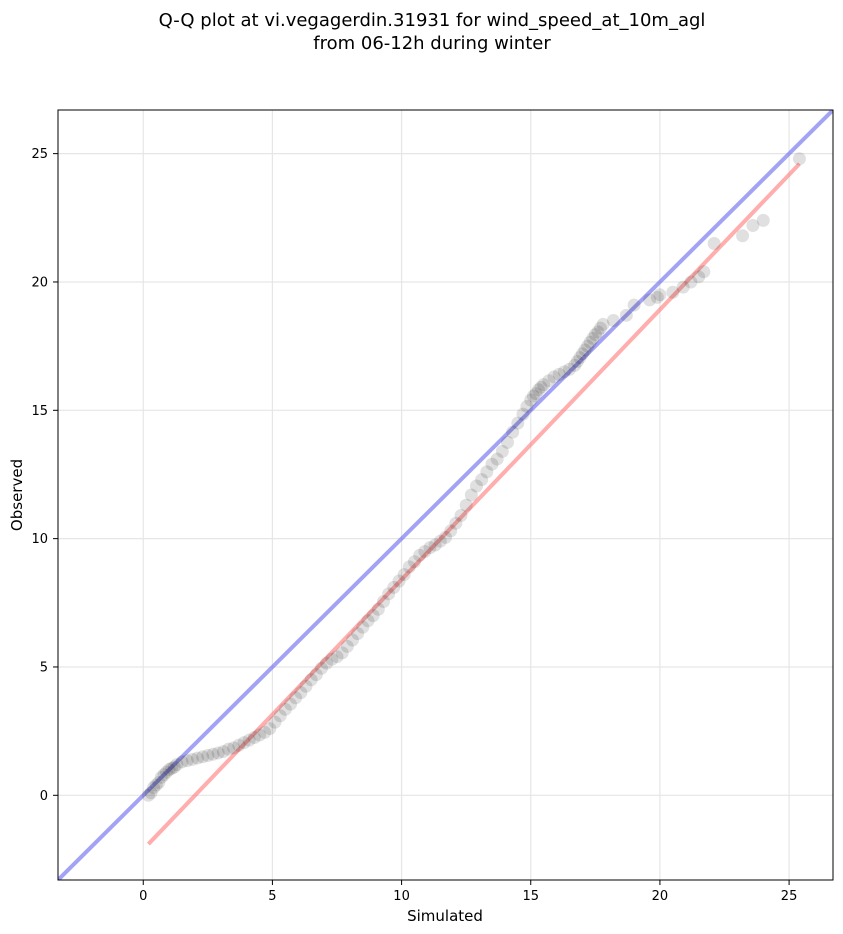 This screenshot has height=934, width=843. I want to click on x-tick-label: 0, so click(143, 896).